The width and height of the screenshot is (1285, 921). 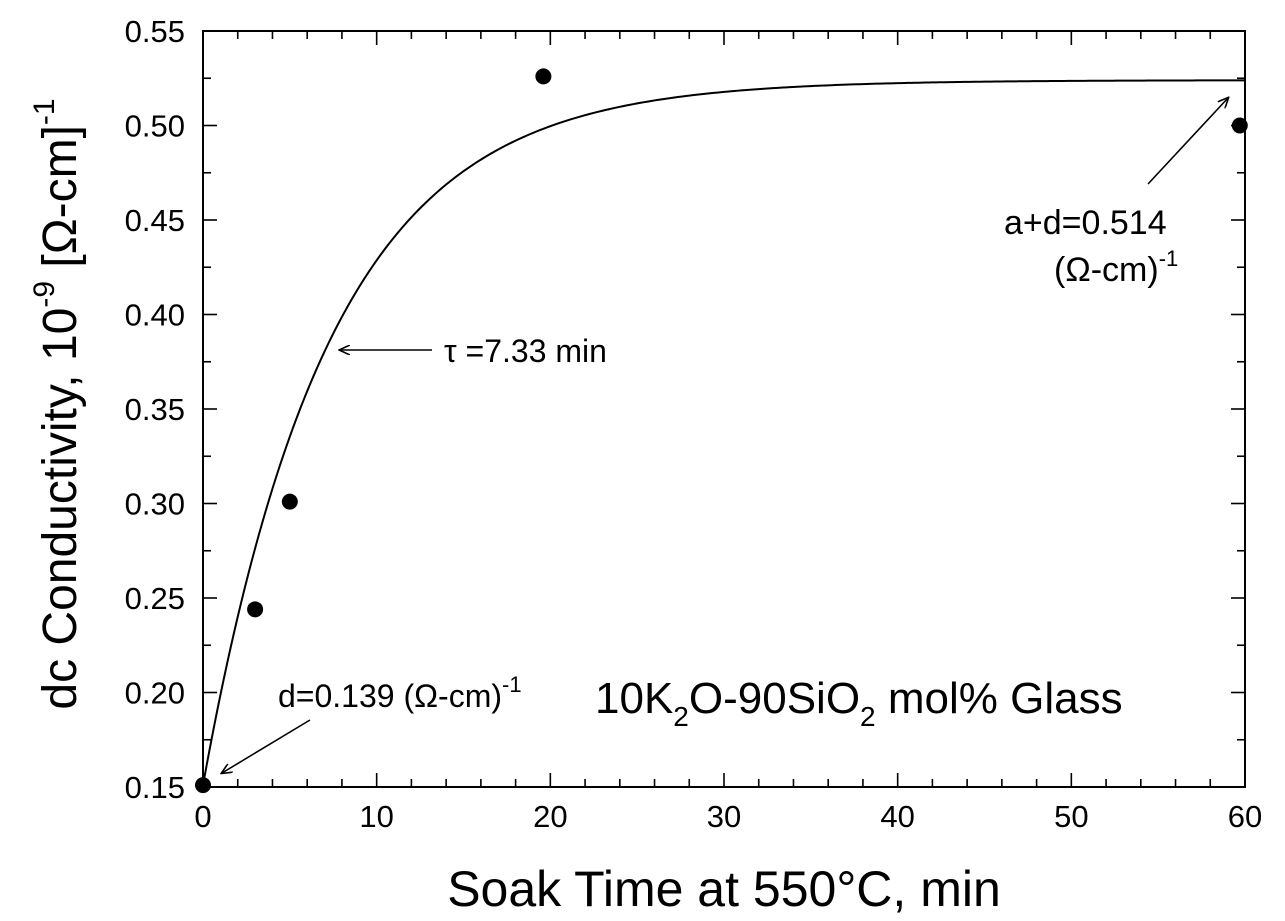 I want to click on x-tick-label: 30, so click(x=724, y=816).